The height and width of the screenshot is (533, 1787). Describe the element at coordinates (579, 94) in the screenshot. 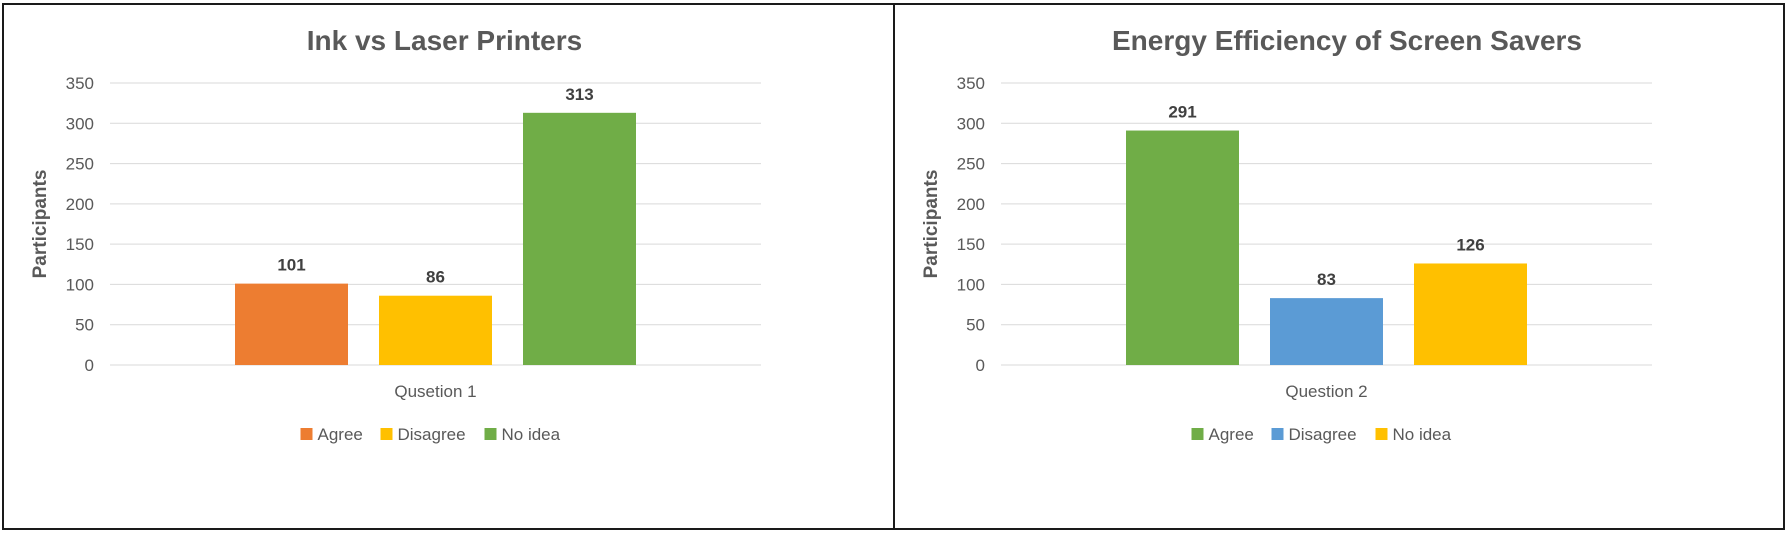

I see `data-label: 313` at that location.